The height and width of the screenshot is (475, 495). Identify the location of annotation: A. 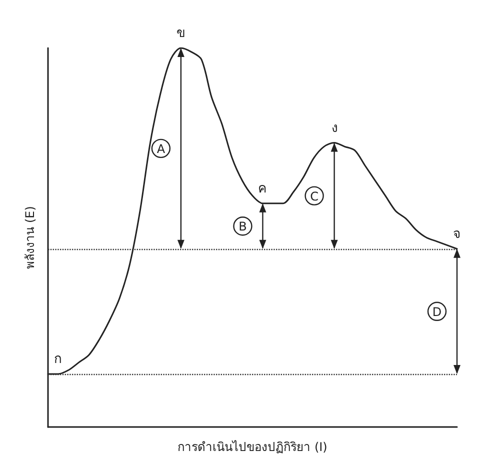
(161, 149).